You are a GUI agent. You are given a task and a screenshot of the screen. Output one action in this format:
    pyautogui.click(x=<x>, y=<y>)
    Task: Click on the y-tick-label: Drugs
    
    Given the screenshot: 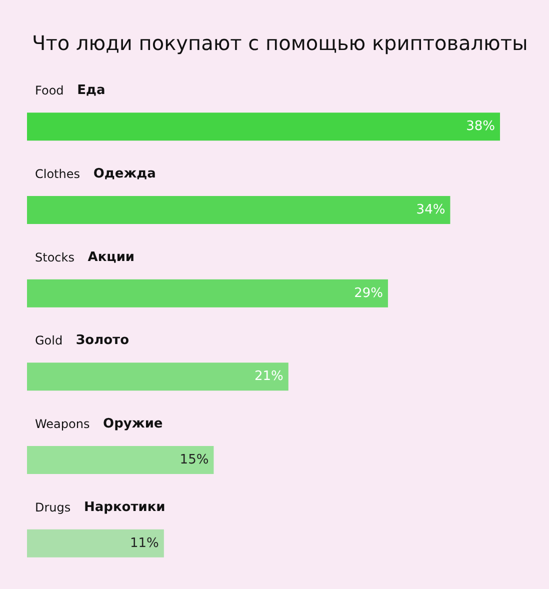 What is the action you would take?
    pyautogui.click(x=53, y=507)
    